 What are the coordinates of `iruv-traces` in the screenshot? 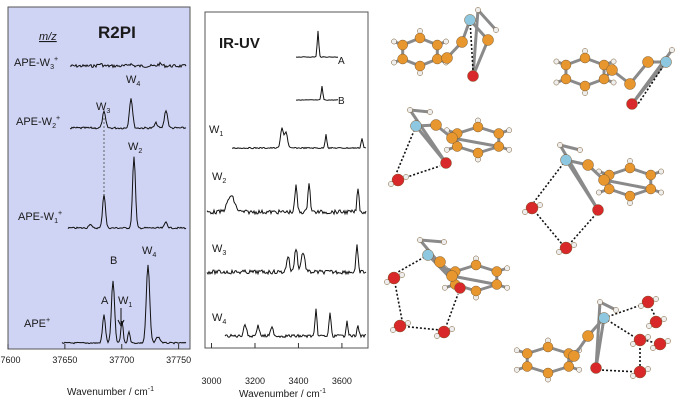 It's located at (286, 233).